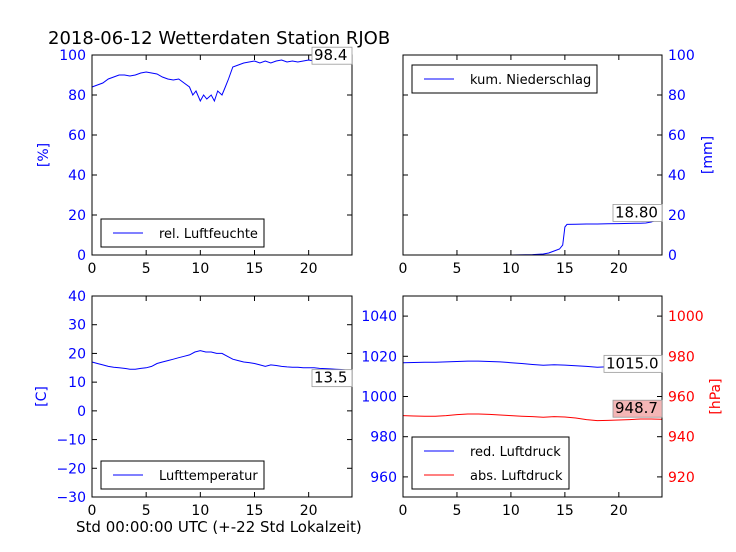  Describe the element at coordinates (383, 478) in the screenshot. I see `y-tick-label: 960` at that location.